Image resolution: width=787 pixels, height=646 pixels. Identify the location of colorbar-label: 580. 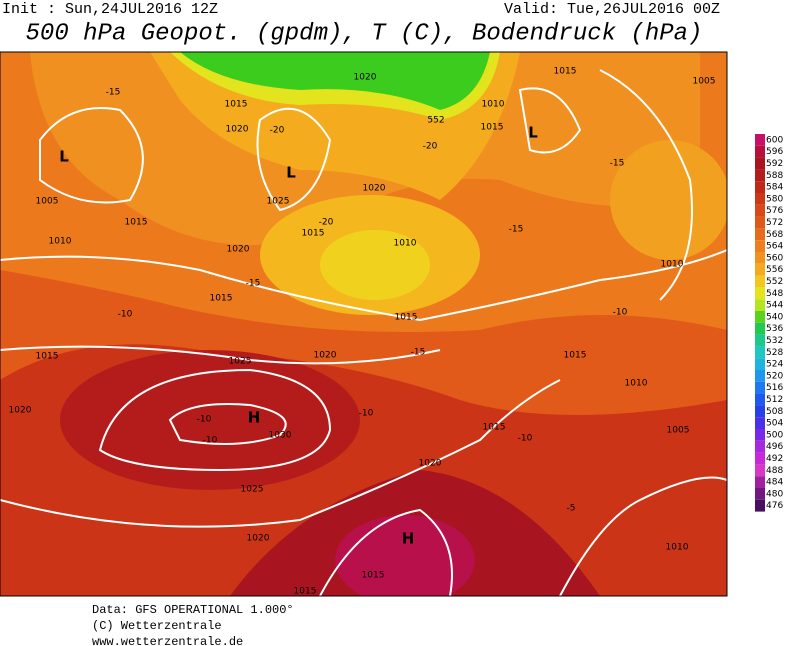
(774, 199).